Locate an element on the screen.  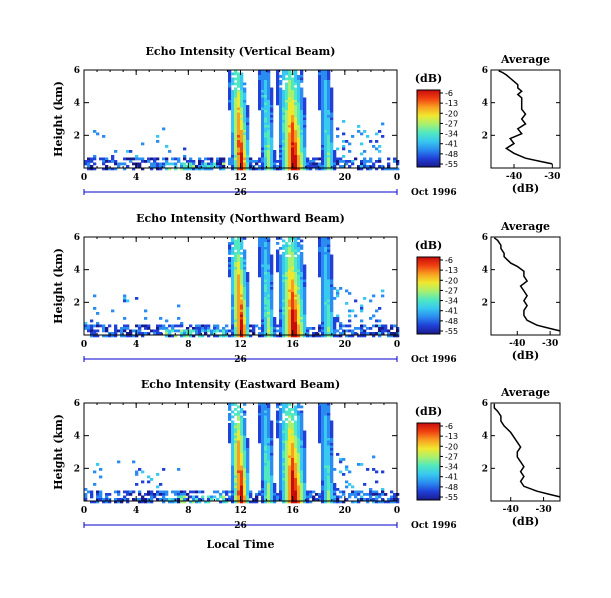
profile-x-label: (dB) is located at coordinates (525, 188).